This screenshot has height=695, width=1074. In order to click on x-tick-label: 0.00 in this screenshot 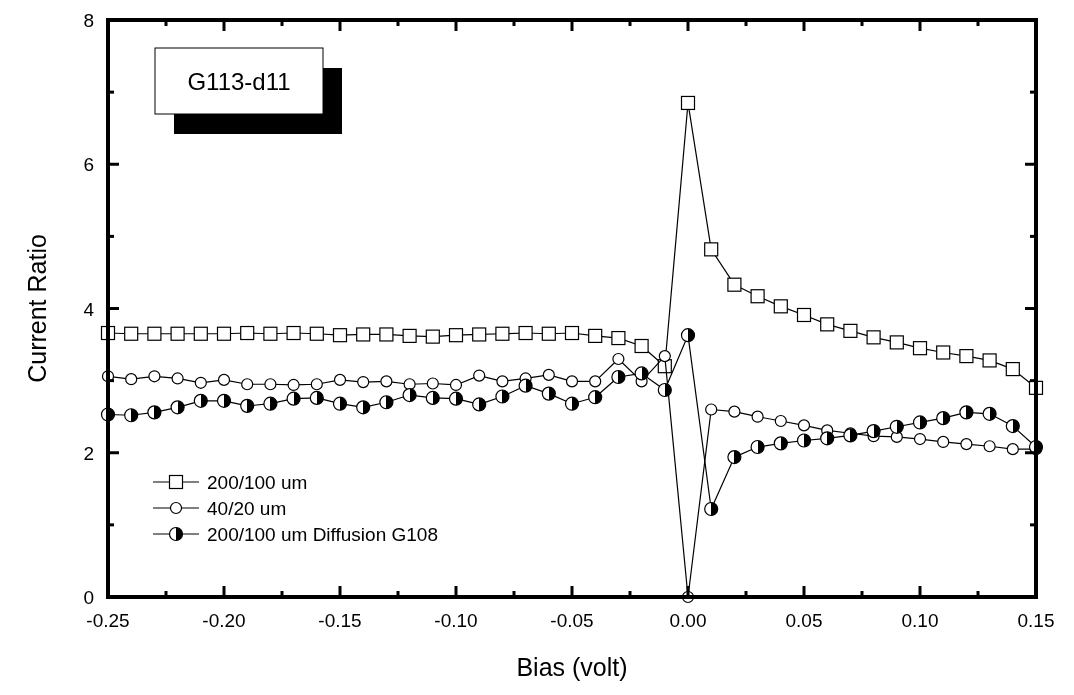, I will do `click(688, 620)`.